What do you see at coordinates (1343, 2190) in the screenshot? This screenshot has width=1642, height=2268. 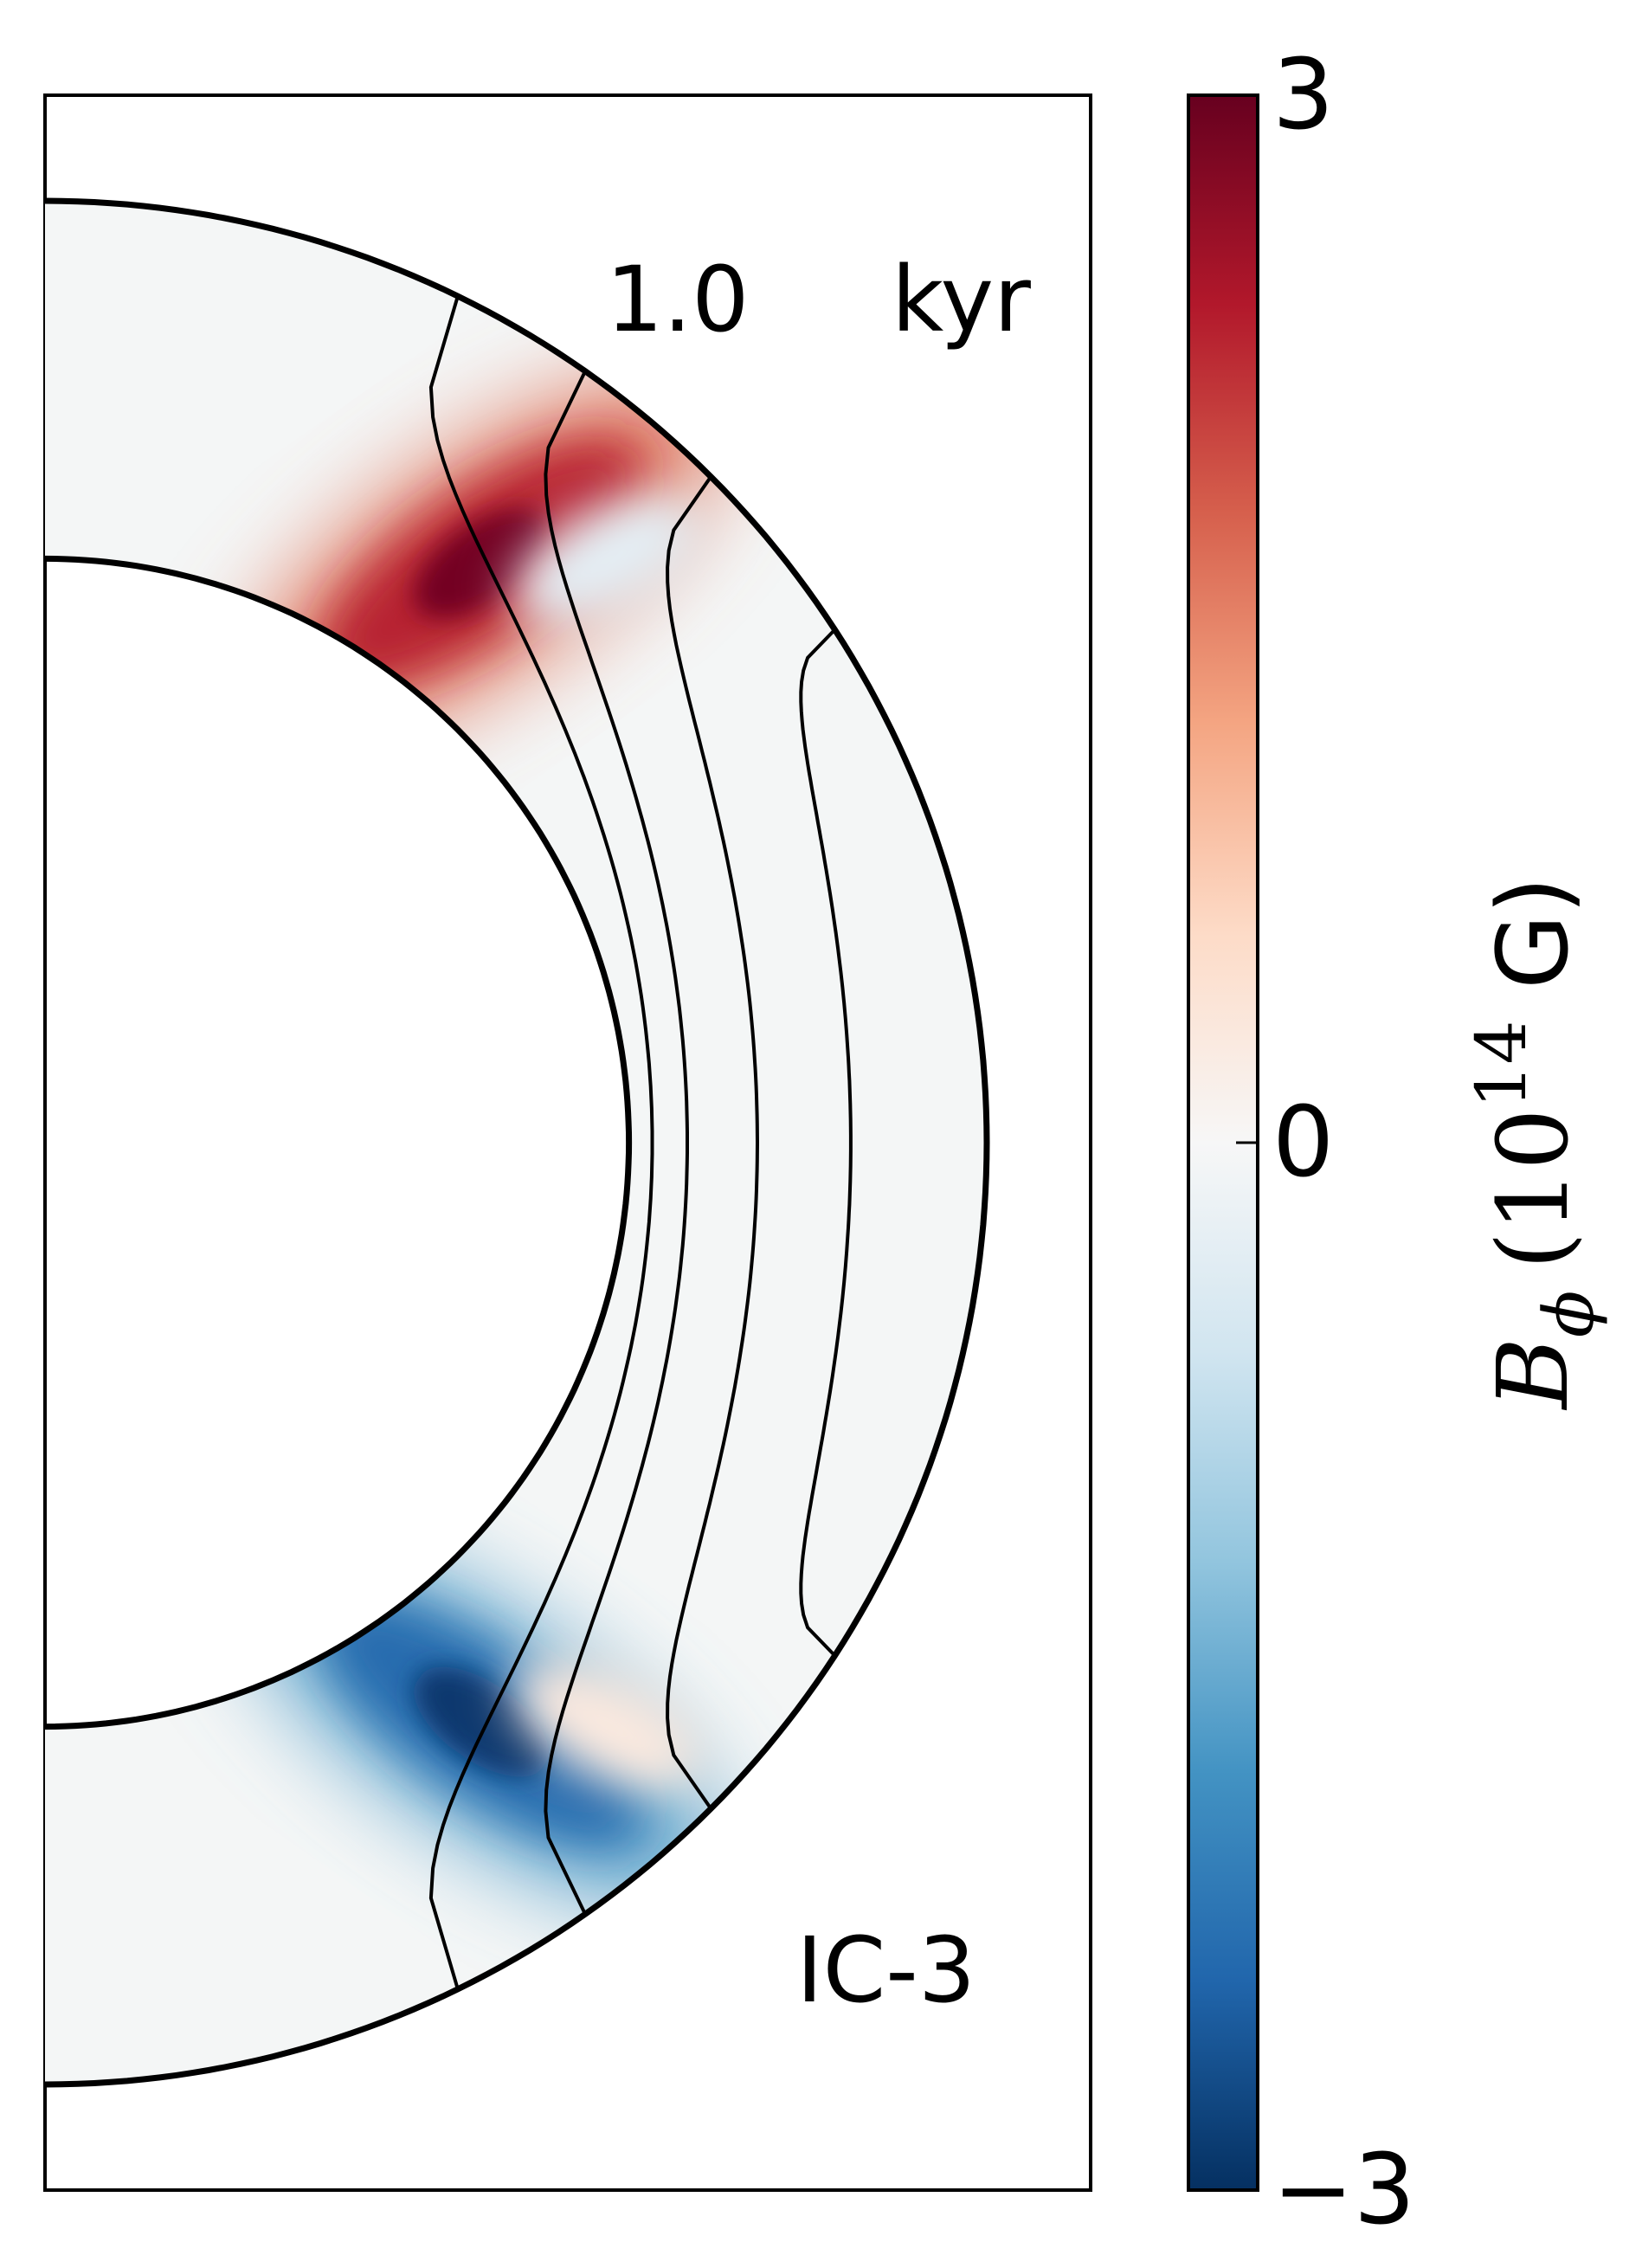 I see `colorbar-tick-label: −3` at bounding box center [1343, 2190].